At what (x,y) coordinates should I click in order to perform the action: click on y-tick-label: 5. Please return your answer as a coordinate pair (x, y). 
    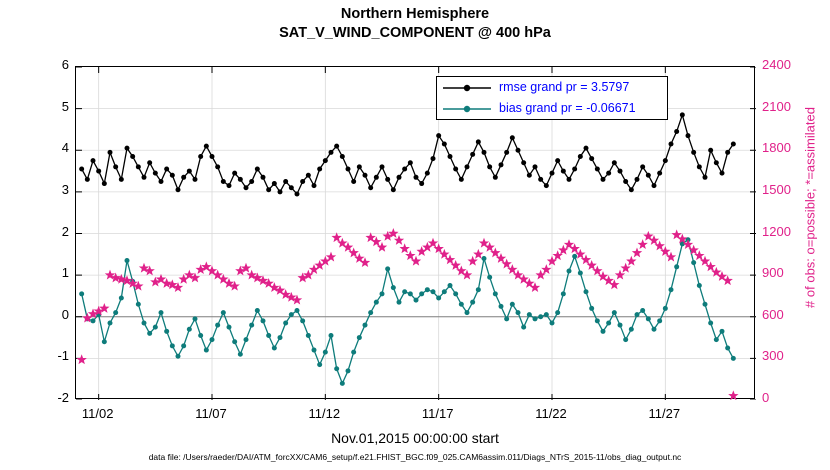
    Looking at the image, I should click on (65, 106).